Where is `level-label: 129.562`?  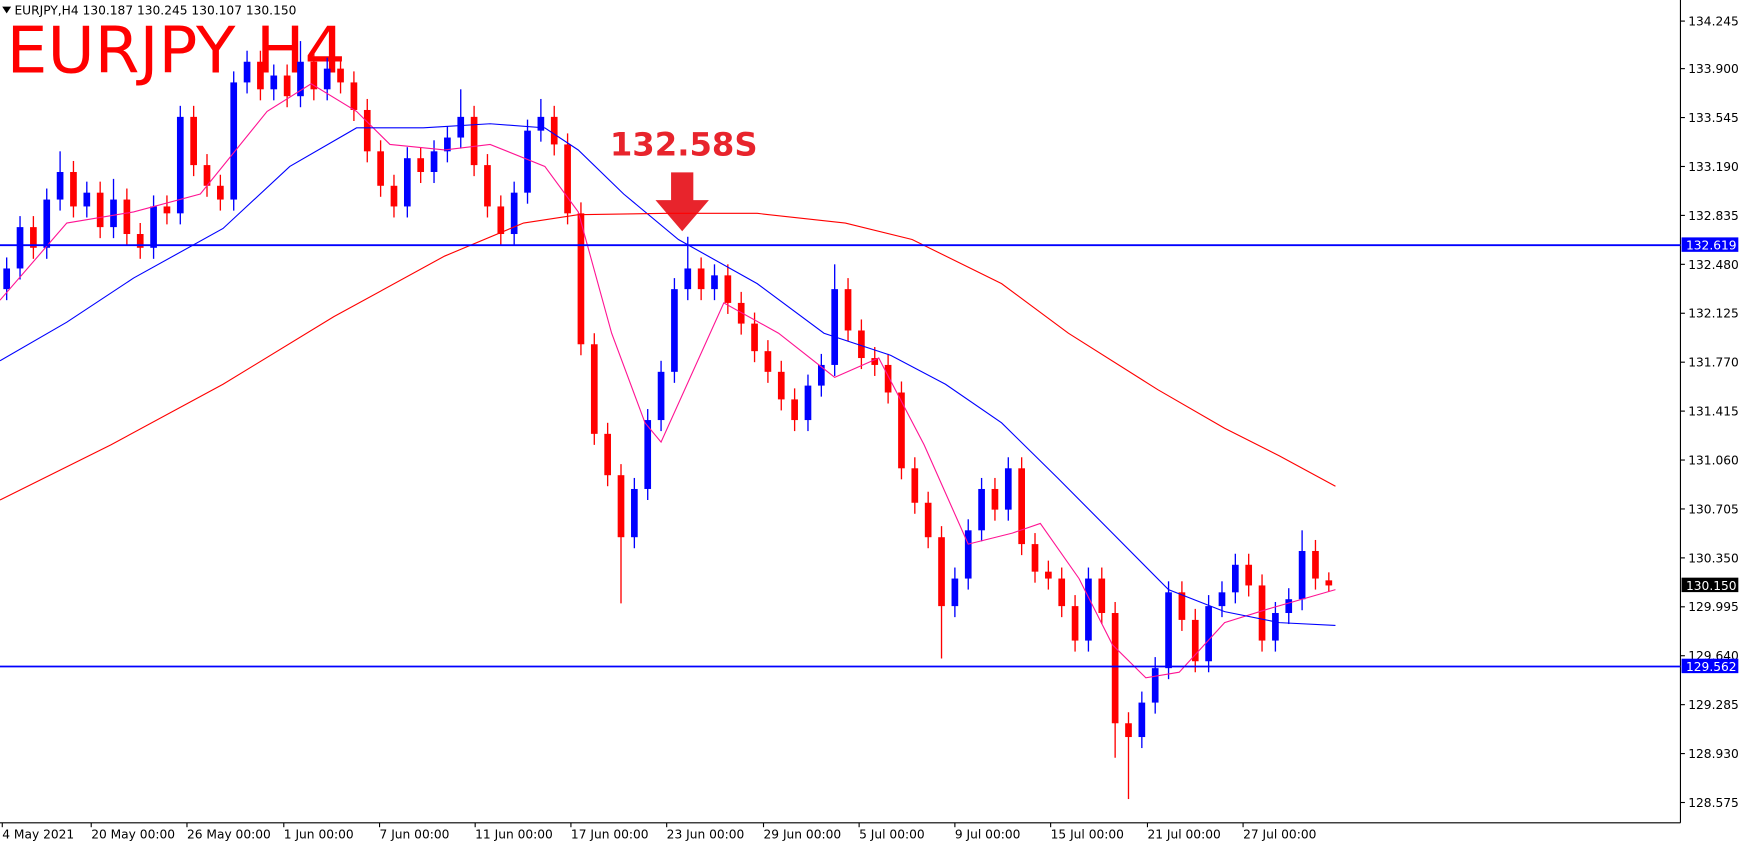 level-label: 129.562 is located at coordinates (1711, 667).